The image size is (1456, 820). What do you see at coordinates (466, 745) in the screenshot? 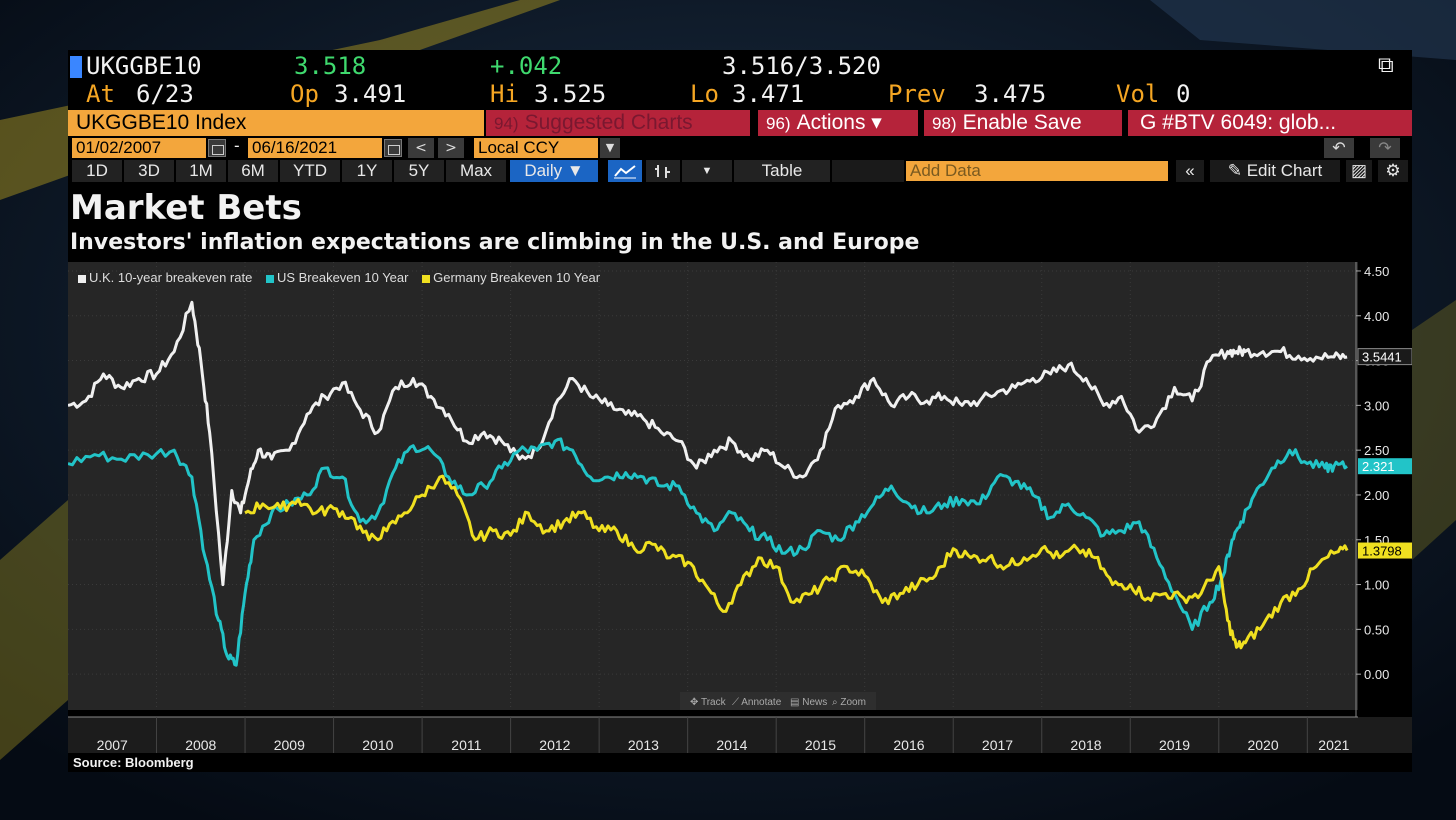
I see `x-tick-label: 2011` at bounding box center [466, 745].